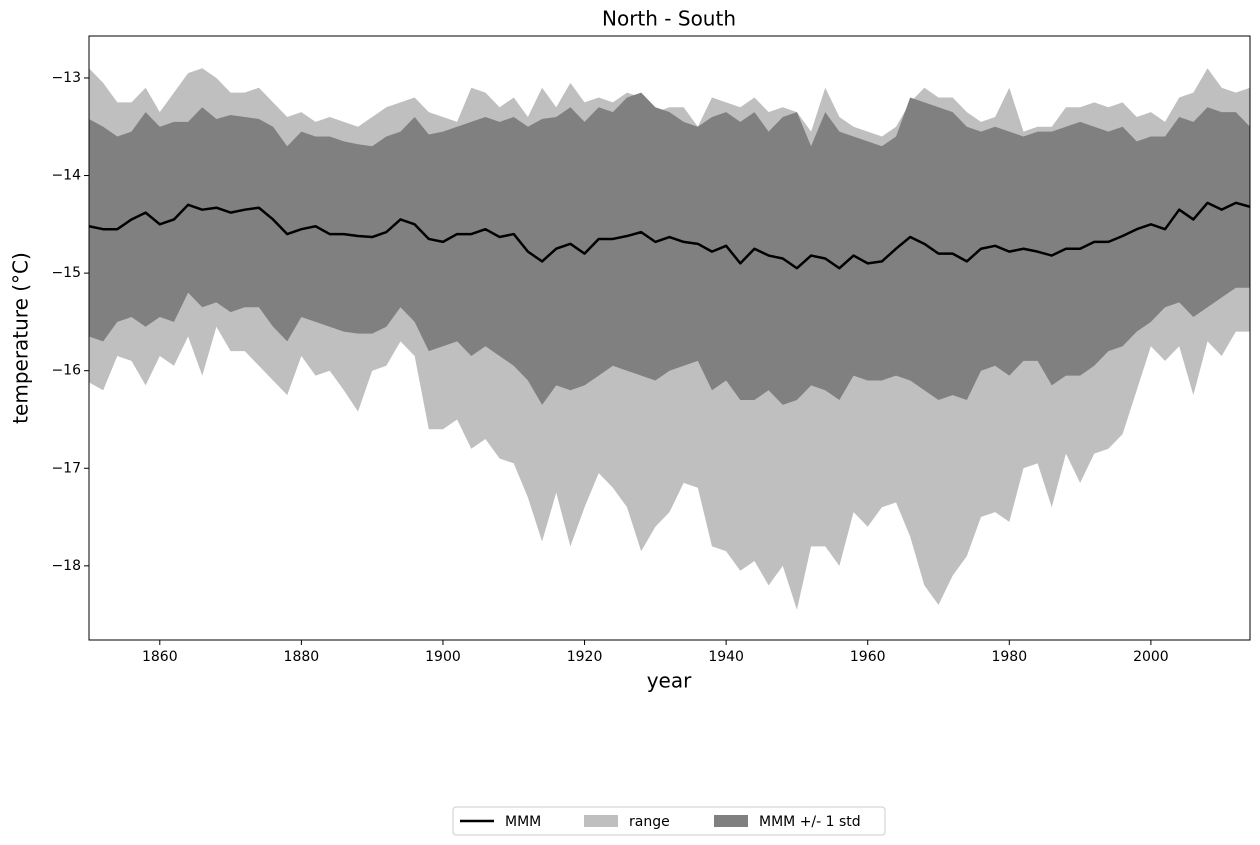 This screenshot has width=1260, height=845. What do you see at coordinates (868, 657) in the screenshot?
I see `x-tick-label: 1960` at bounding box center [868, 657].